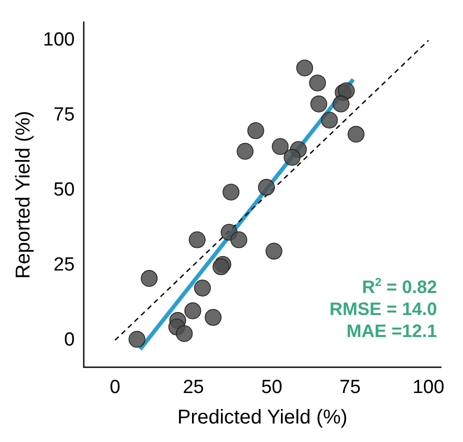  Describe the element at coordinates (64, 190) in the screenshot. I see `y-tick-label: 50` at that location.